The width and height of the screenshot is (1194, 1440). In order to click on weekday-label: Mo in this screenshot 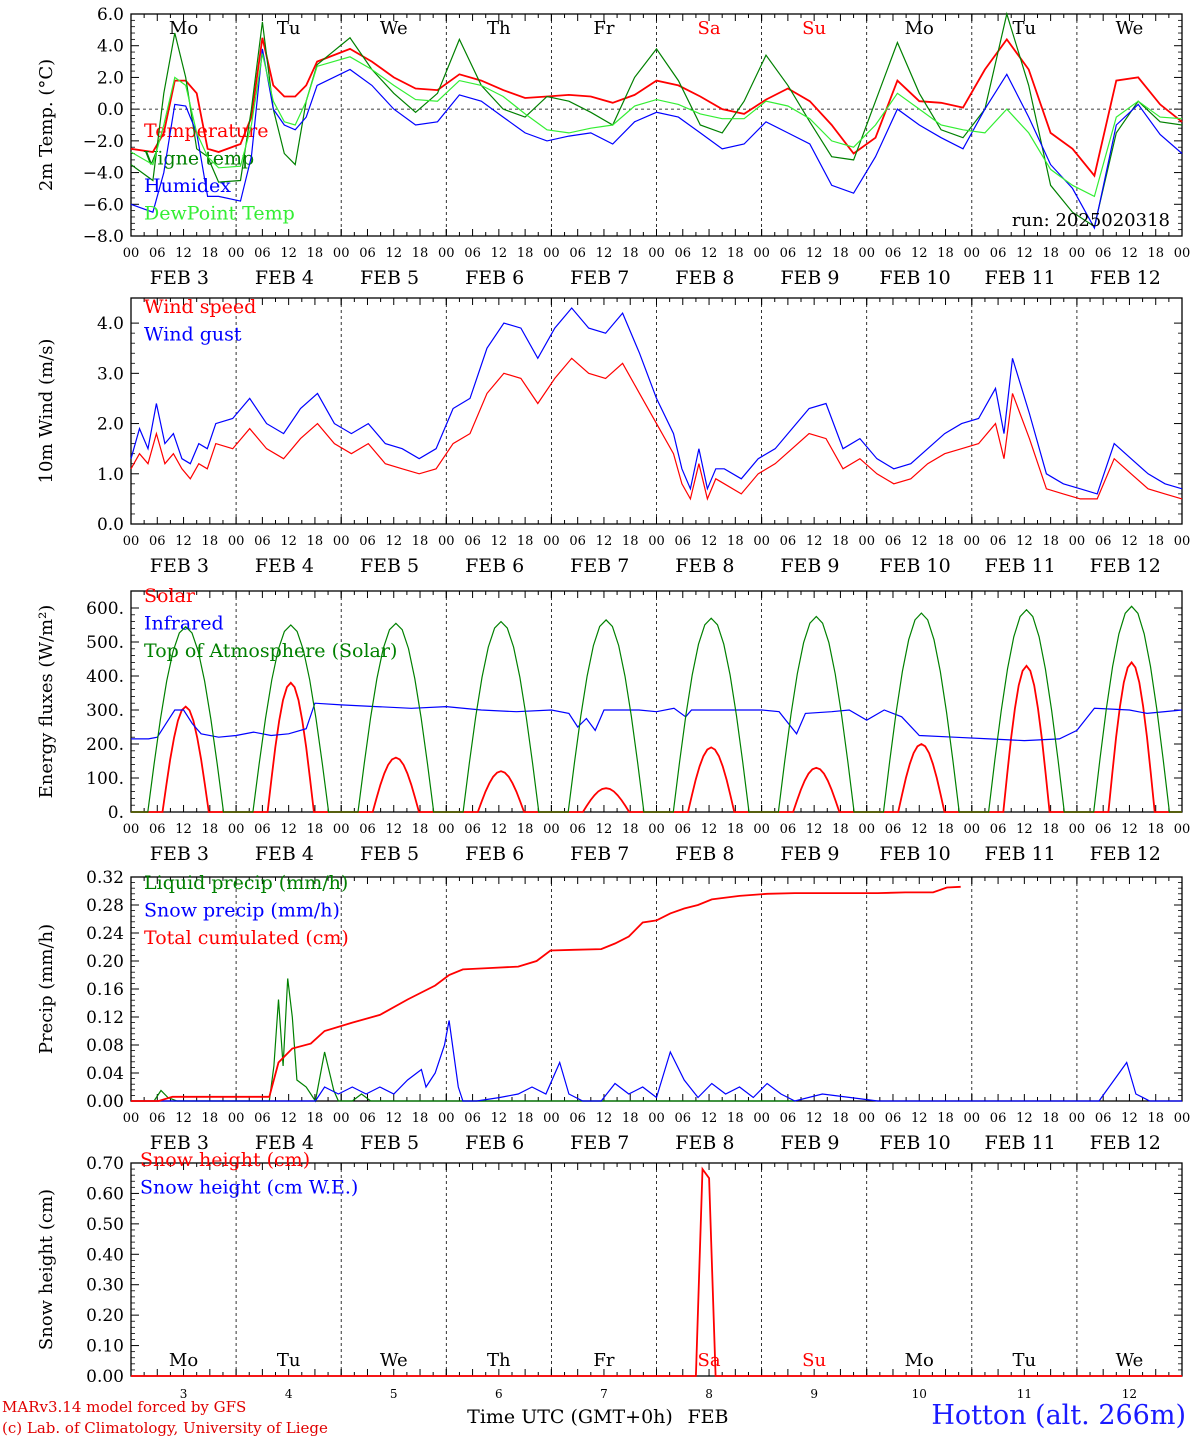, I will do `click(919, 1360)`.